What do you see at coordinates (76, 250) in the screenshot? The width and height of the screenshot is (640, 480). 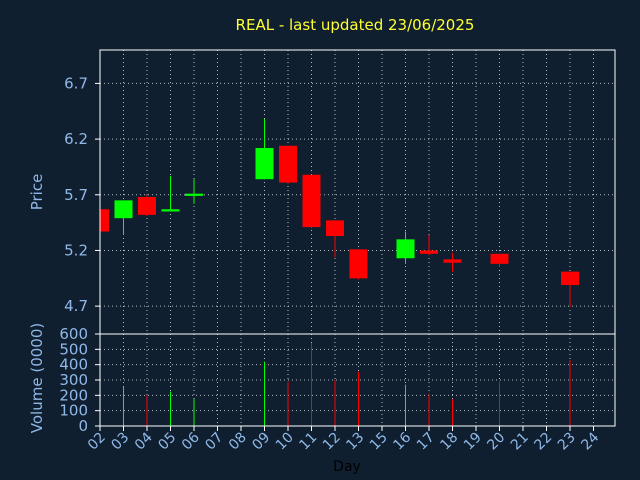 I see `price-tick-label: 5.2` at bounding box center [76, 250].